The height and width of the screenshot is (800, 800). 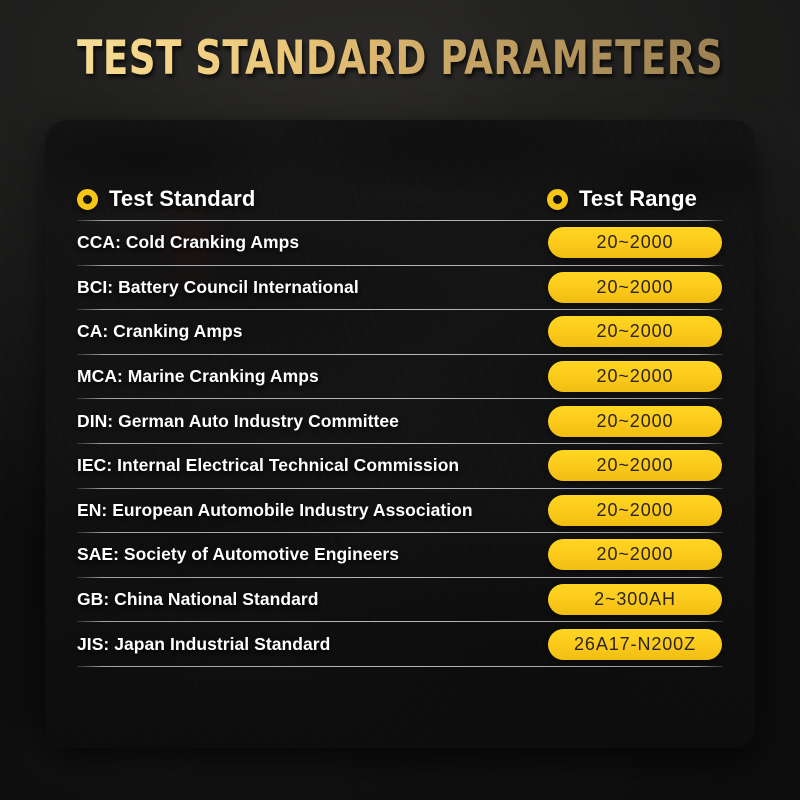 What do you see at coordinates (218, 286) in the screenshot?
I see `cell-test-standard: BCI: Battery Council International` at bounding box center [218, 286].